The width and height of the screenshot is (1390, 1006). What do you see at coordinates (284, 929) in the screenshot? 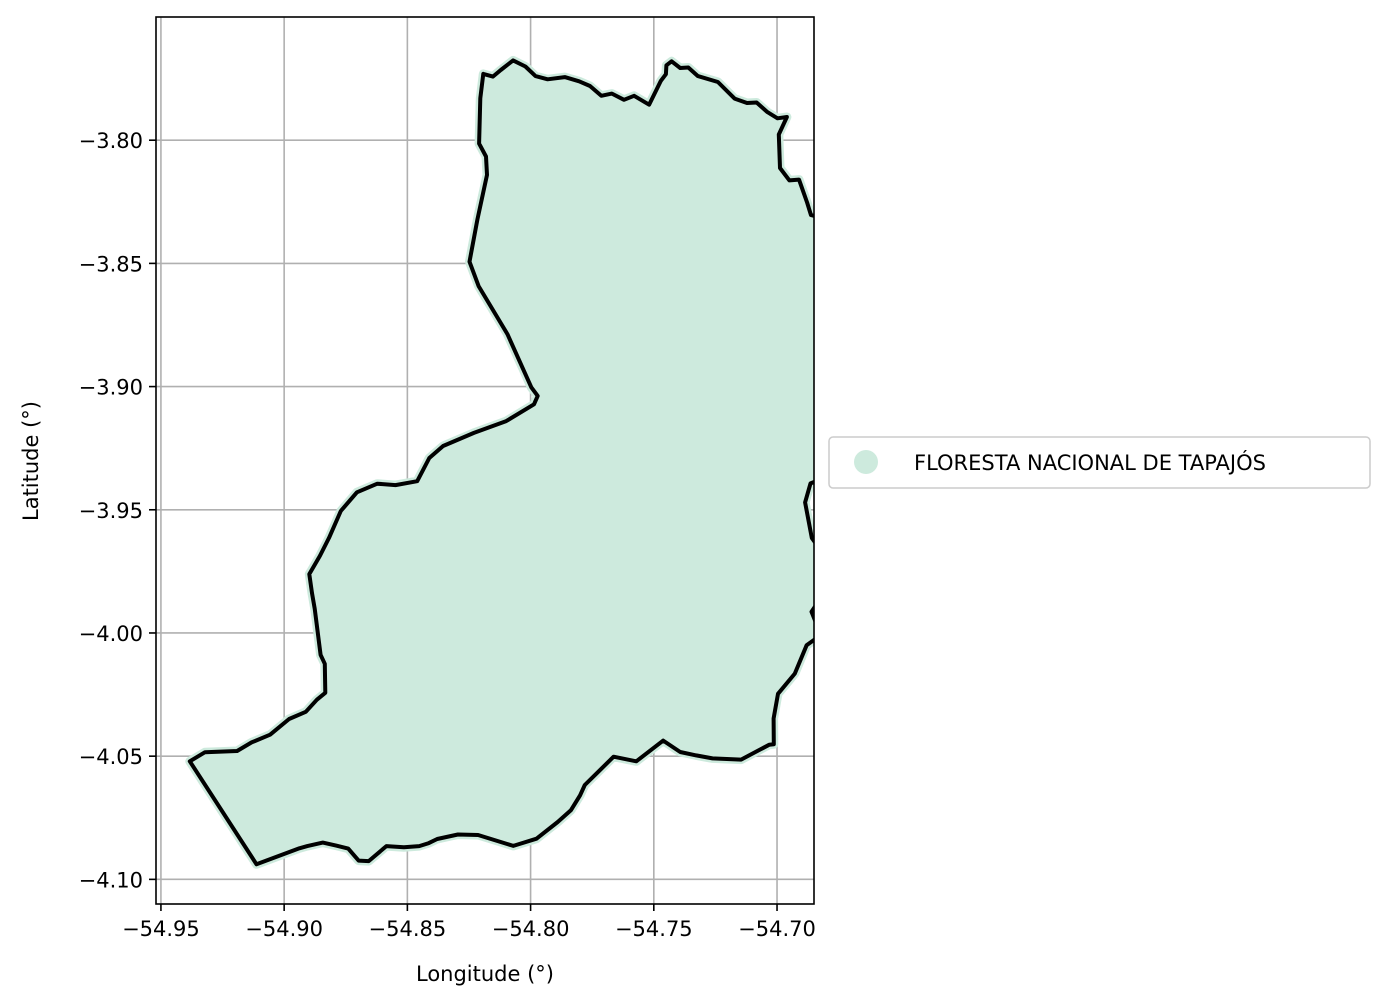
I see `x-tick-label: −54.90` at bounding box center [284, 929].